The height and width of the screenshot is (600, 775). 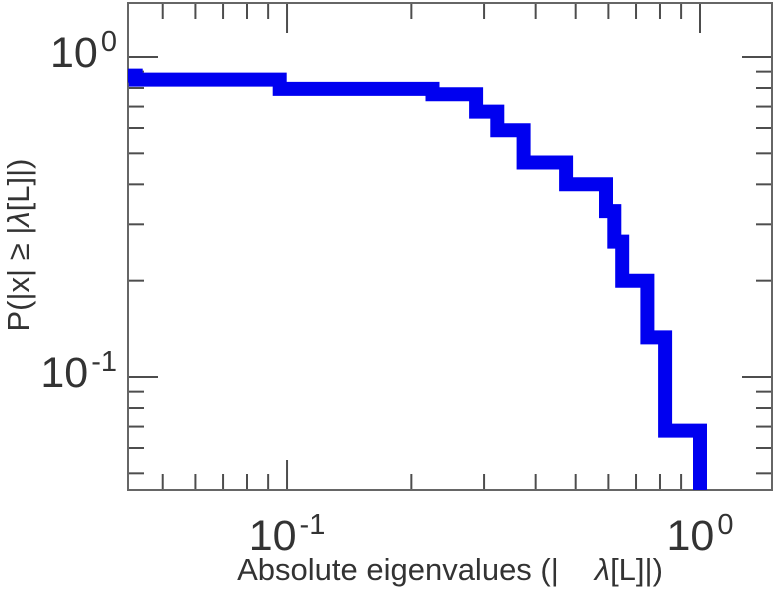 I want to click on x-axis-label: Absolute eigenvalues (| λ[L]|), so click(x=450, y=570).